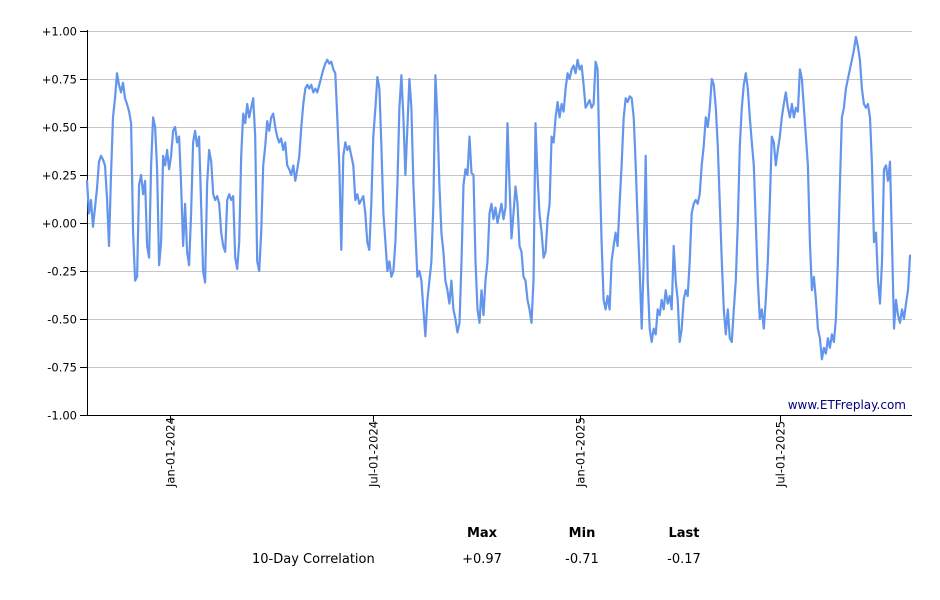  What do you see at coordinates (684, 559) in the screenshot?
I see `stat-last-value: -0.17` at bounding box center [684, 559].